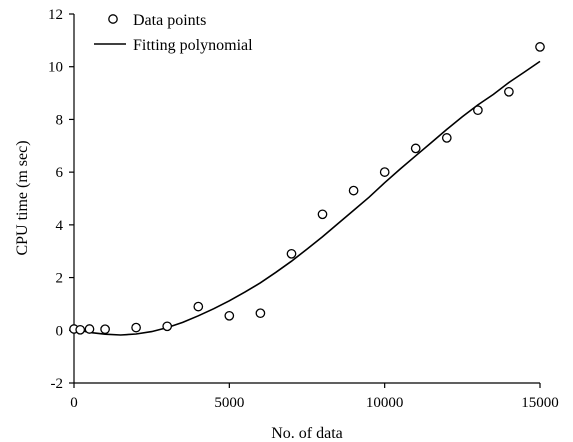  What do you see at coordinates (60, 226) in the screenshot?
I see `y-tick-label: 4` at bounding box center [60, 226].